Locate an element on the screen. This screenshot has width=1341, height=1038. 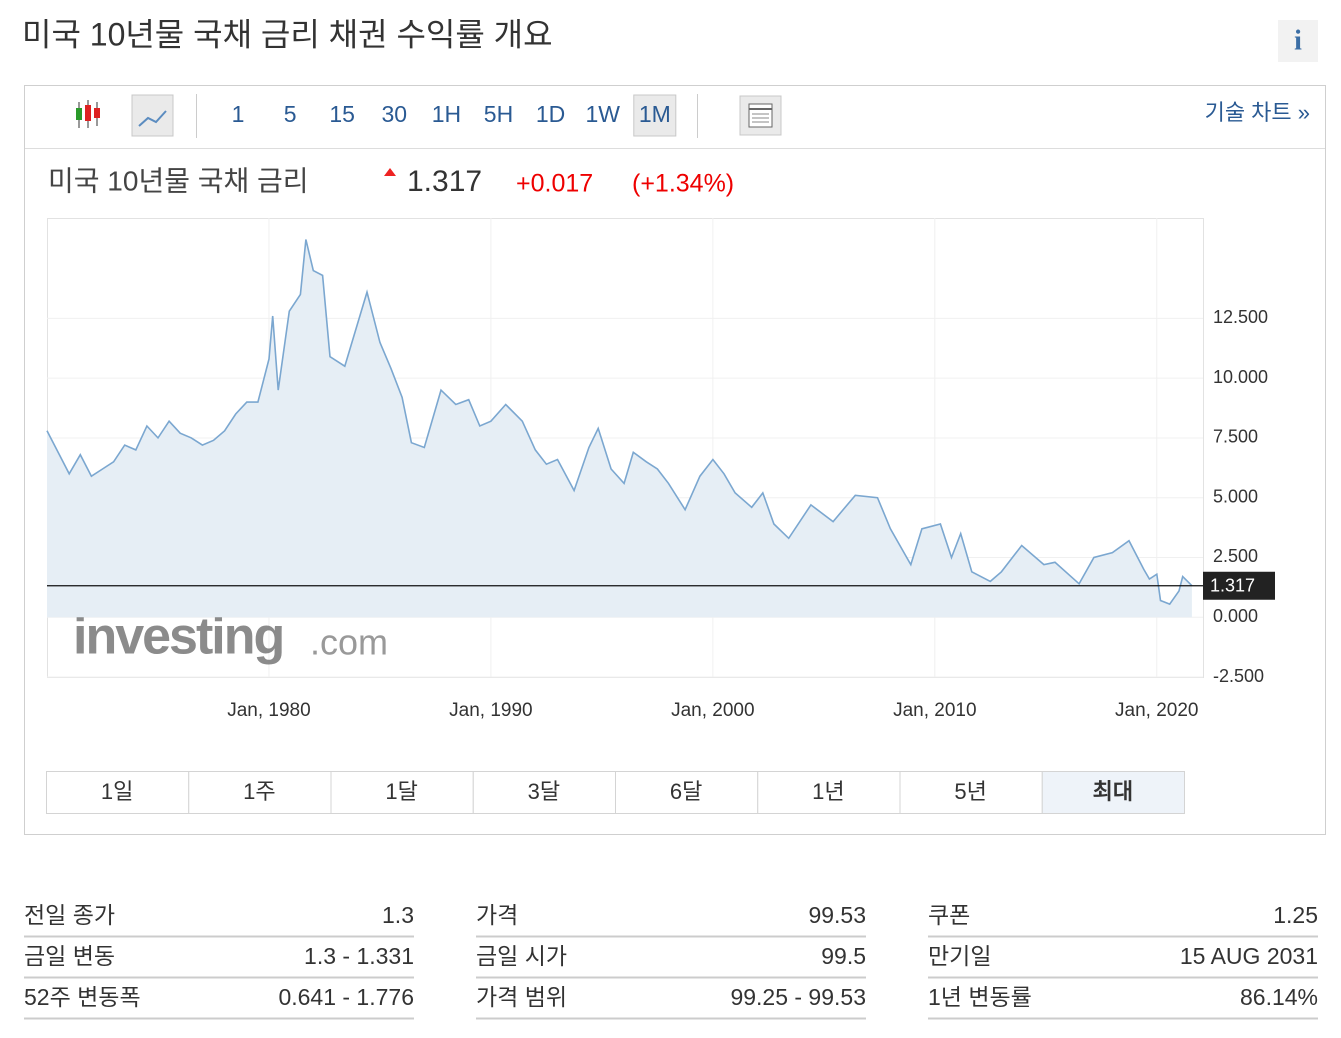
range-label: 6달 is located at coordinates (686, 791).